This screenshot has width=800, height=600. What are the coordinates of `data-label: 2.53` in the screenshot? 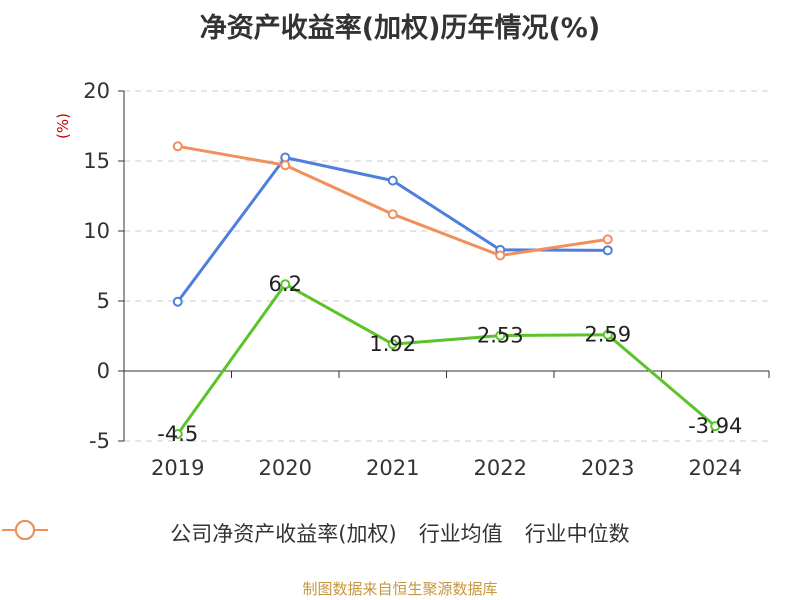 It's located at (500, 336).